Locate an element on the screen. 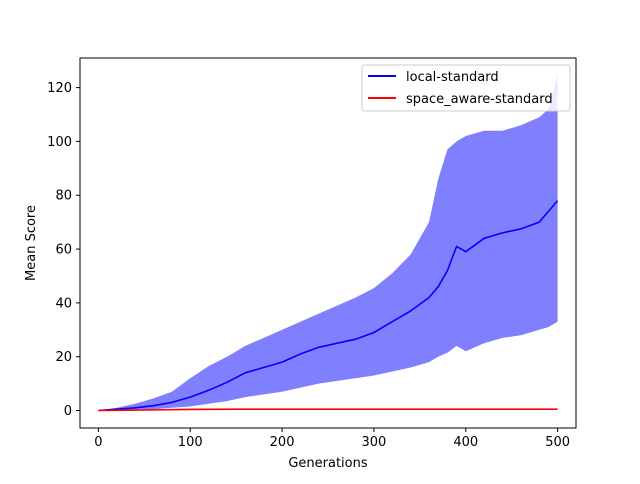  y-tick-label: 20 is located at coordinates (63, 357).